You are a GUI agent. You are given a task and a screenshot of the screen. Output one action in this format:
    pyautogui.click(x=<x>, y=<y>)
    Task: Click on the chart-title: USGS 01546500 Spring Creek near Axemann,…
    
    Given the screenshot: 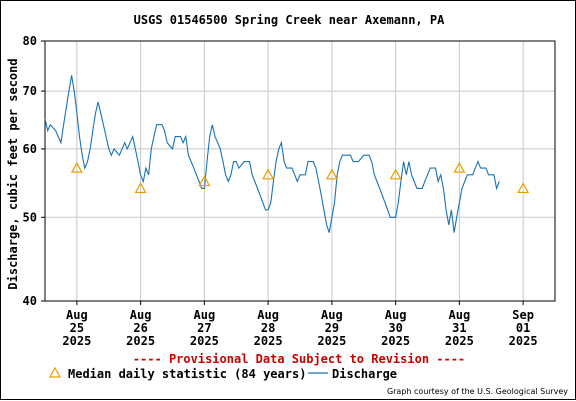 What is the action you would take?
    pyautogui.click(x=289, y=20)
    